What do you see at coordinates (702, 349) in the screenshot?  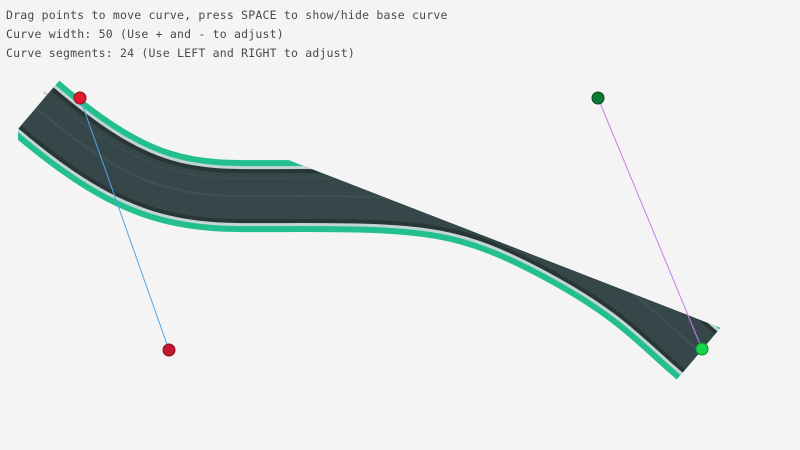 I see `end-control-point` at bounding box center [702, 349].